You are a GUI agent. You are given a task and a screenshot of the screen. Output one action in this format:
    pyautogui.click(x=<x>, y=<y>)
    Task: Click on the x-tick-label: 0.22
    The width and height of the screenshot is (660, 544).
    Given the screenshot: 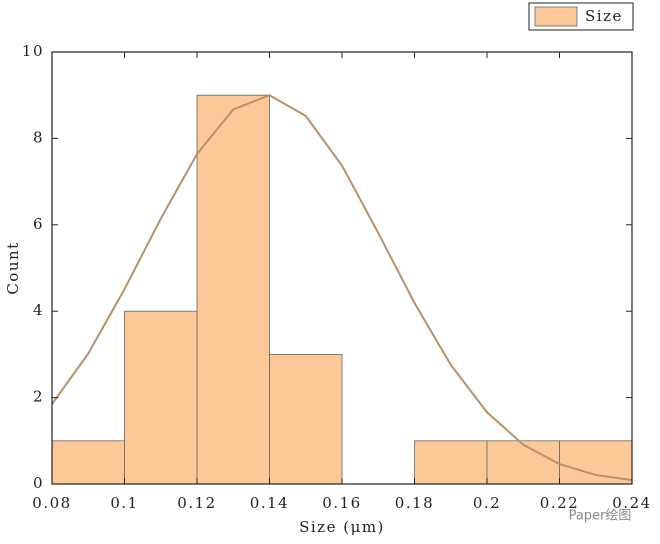 What is the action you would take?
    pyautogui.click(x=559, y=503)
    